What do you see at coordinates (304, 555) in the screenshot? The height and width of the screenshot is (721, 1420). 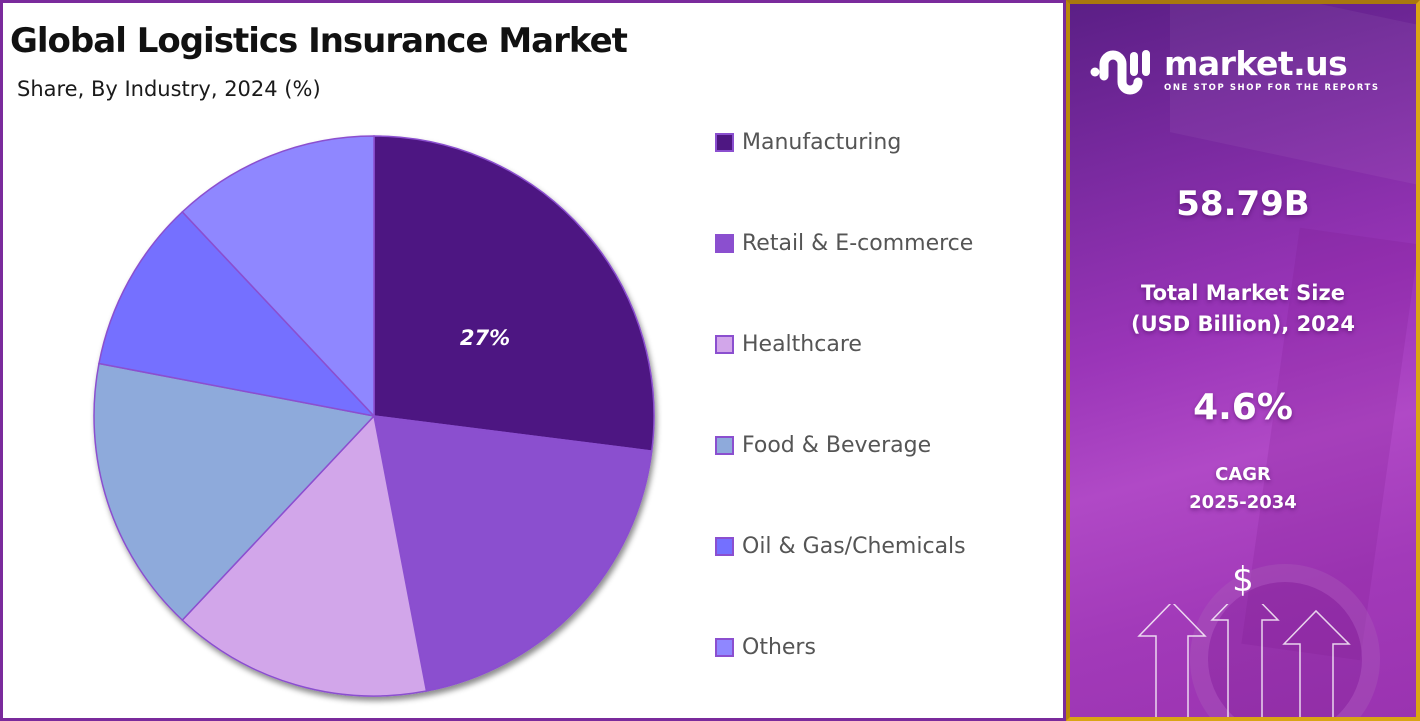 I see `pie-slice-healthcare` at bounding box center [304, 555].